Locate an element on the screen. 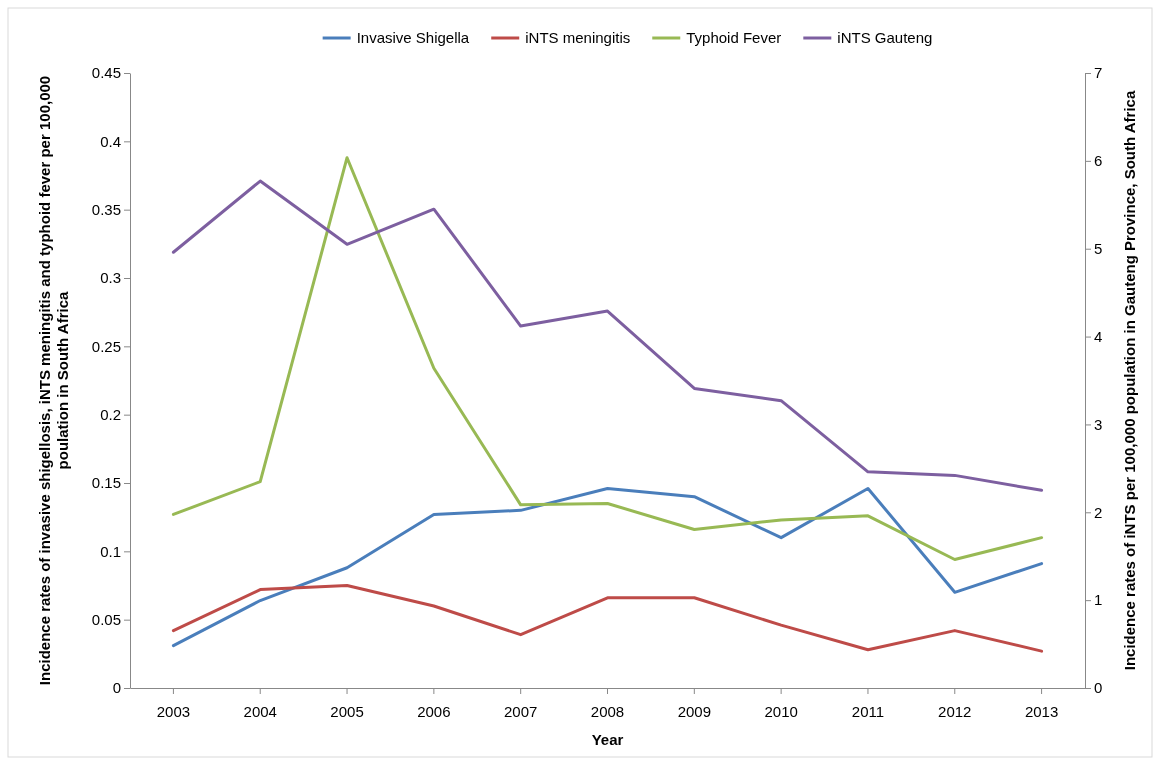  y-tick-label: 0.2 is located at coordinates (110, 414).